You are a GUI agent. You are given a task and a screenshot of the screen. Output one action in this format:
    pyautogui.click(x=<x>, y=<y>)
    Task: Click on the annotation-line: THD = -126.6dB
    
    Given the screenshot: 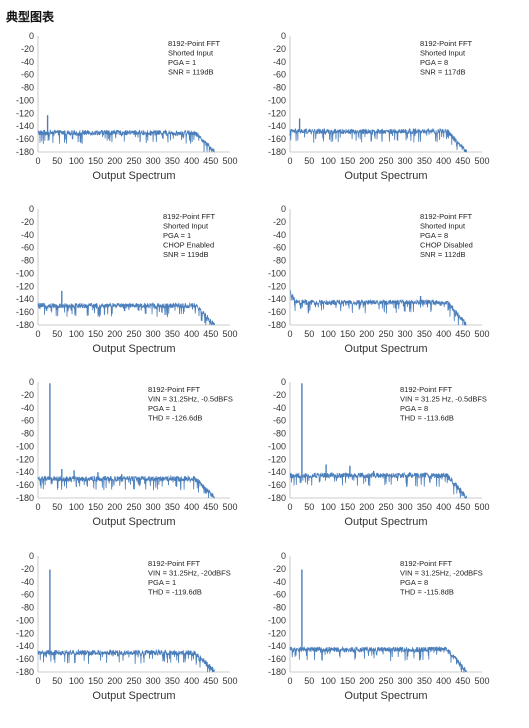 What is the action you would take?
    pyautogui.click(x=175, y=418)
    